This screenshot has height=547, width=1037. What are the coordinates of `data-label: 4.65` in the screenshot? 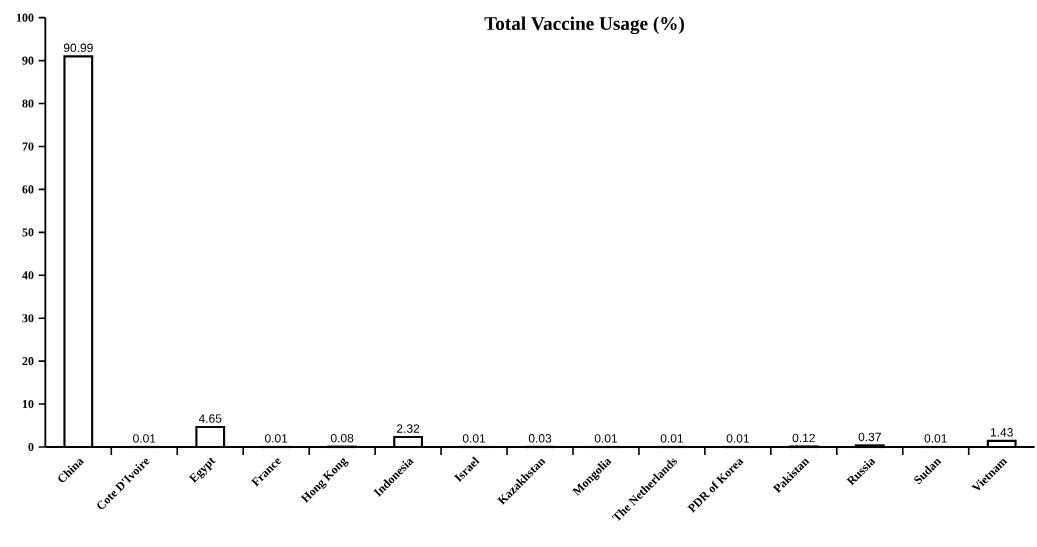 It's located at (210, 418).